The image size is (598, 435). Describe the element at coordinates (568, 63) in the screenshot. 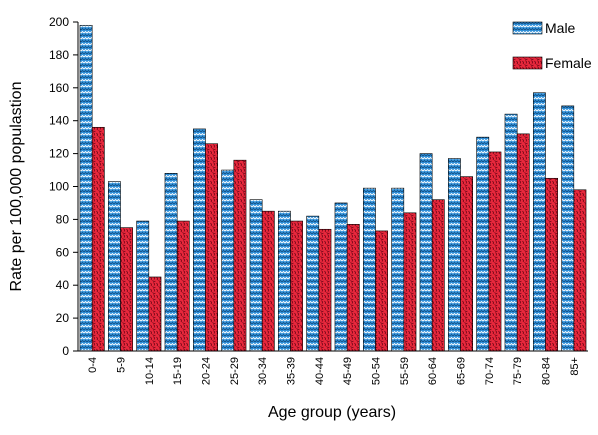

I see `legend-label-female: Female` at that location.